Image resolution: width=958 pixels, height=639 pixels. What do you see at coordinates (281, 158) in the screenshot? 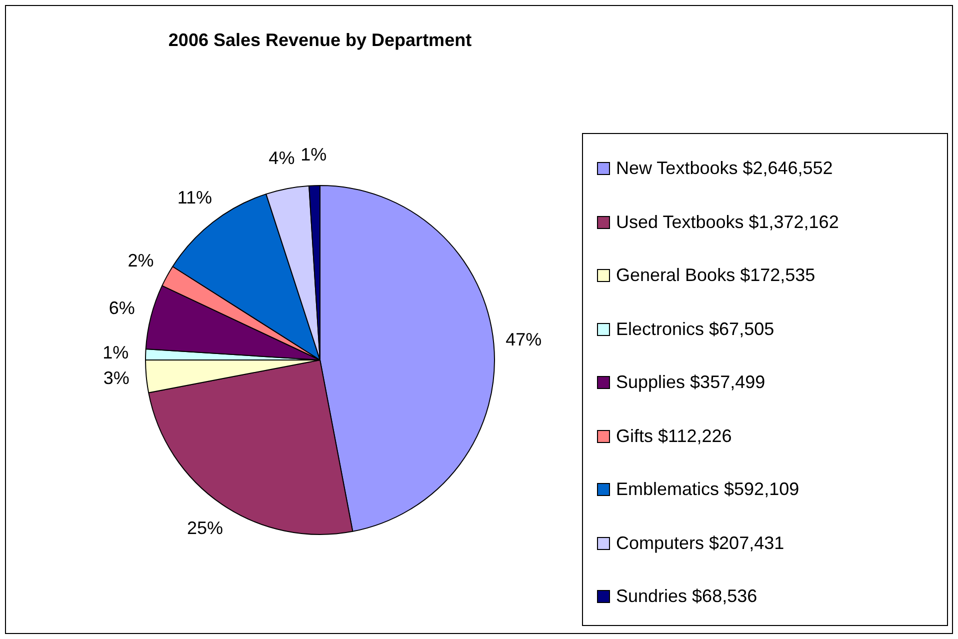
I see `data-label: 4%` at bounding box center [281, 158].